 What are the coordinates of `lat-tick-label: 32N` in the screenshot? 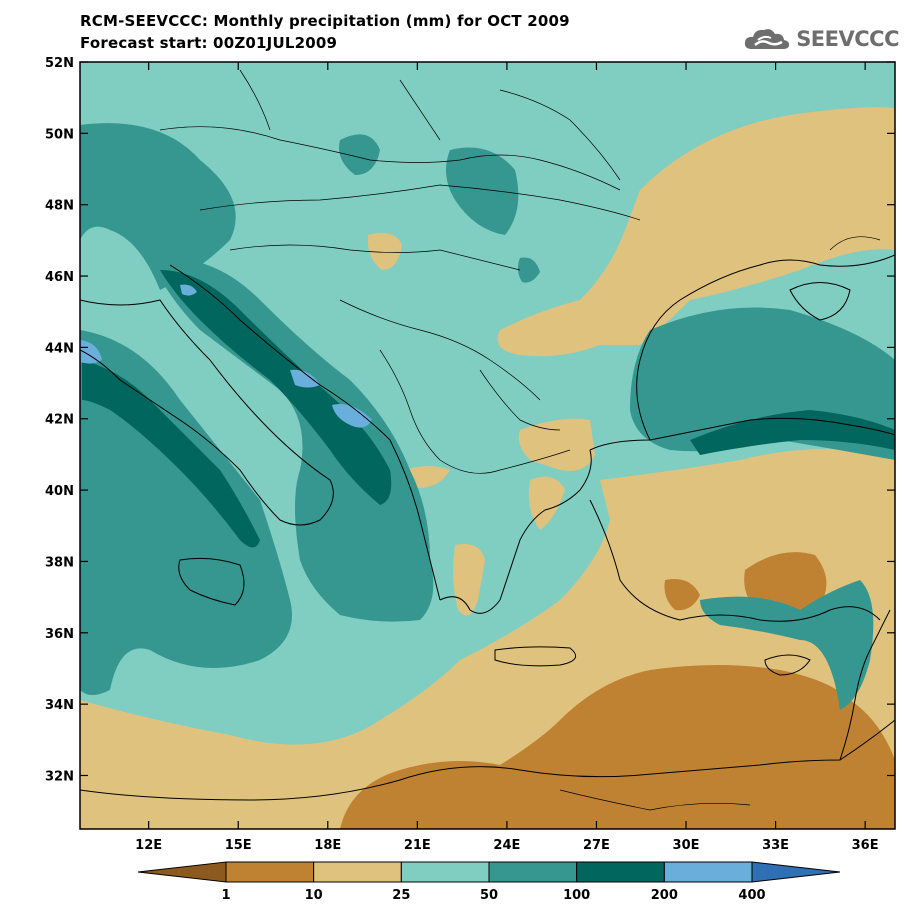 It's located at (59, 776).